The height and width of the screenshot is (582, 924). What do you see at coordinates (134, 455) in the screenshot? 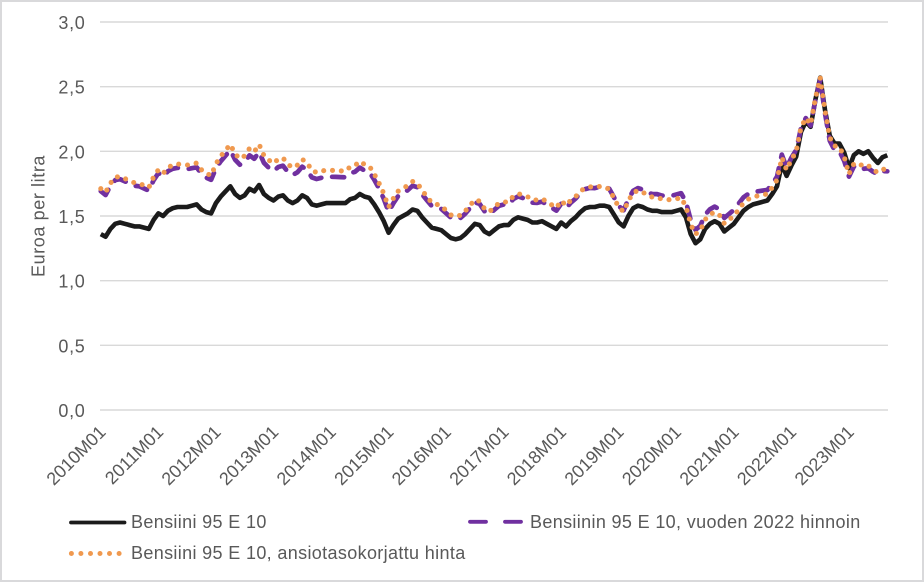
I see `svg-text: 2011M01` at bounding box center [134, 455].